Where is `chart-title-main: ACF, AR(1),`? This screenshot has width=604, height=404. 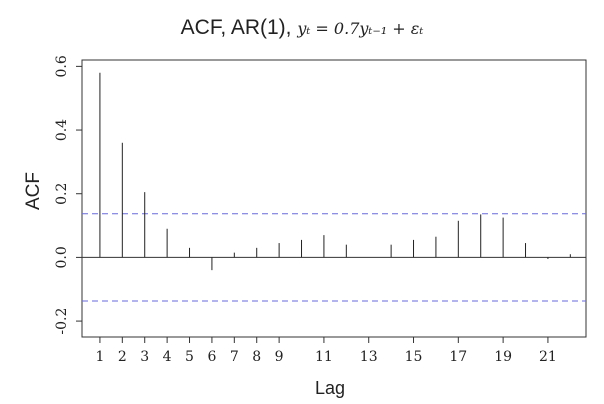 chart-title-main: ACF, AR(1), is located at coordinates (236, 27).